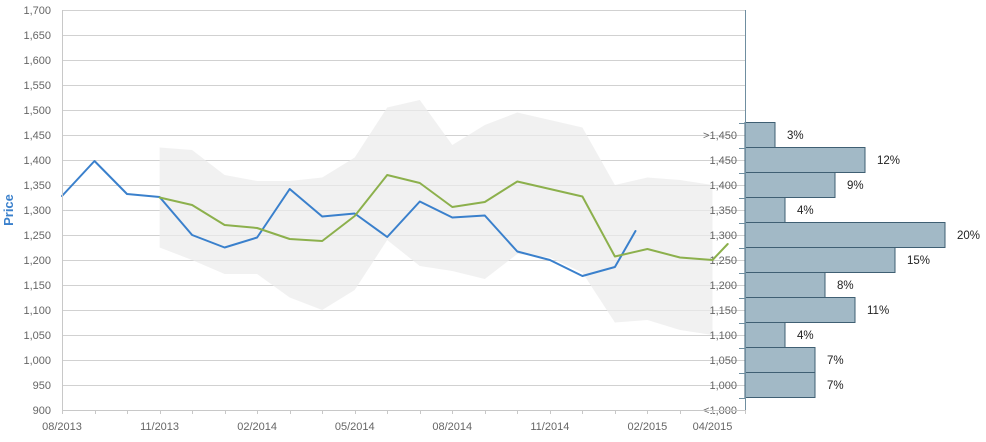  Describe the element at coordinates (723, 261) in the screenshot. I see `distribution-bin-label: 1,250` at that location.